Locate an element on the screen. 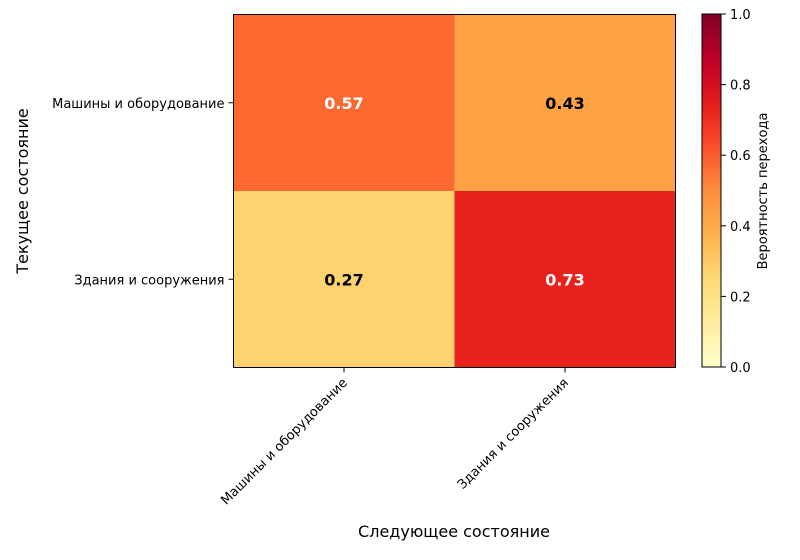 Image resolution: width=800 pixels, height=560 pixels. heatmap-cell-r1-c0 is located at coordinates (344, 279).